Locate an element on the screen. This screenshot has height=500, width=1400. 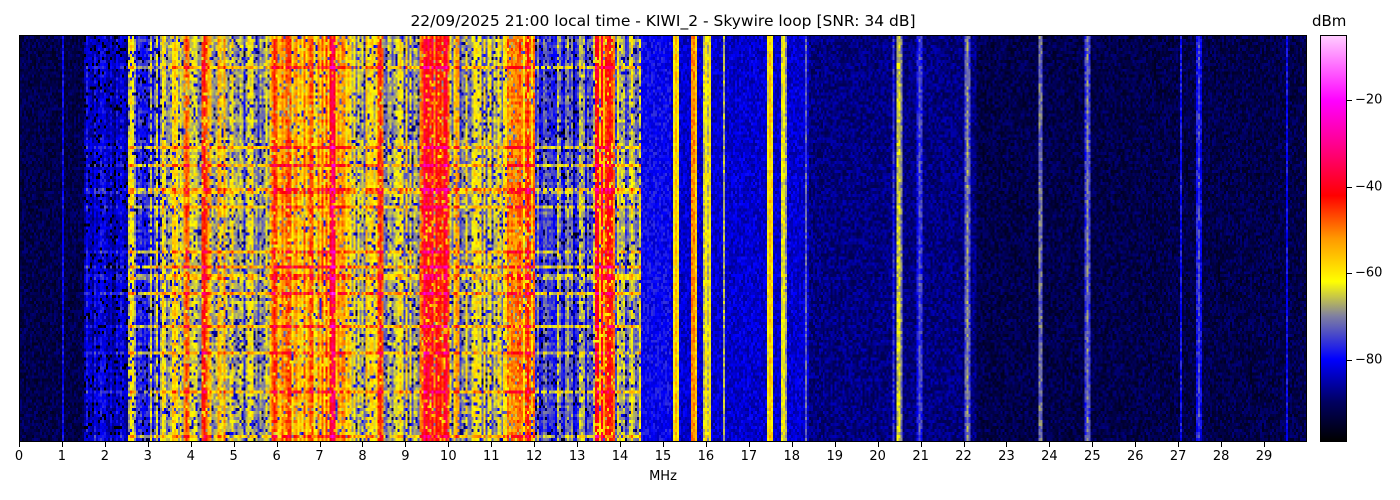
colorbar is located at coordinates (1333, 238).